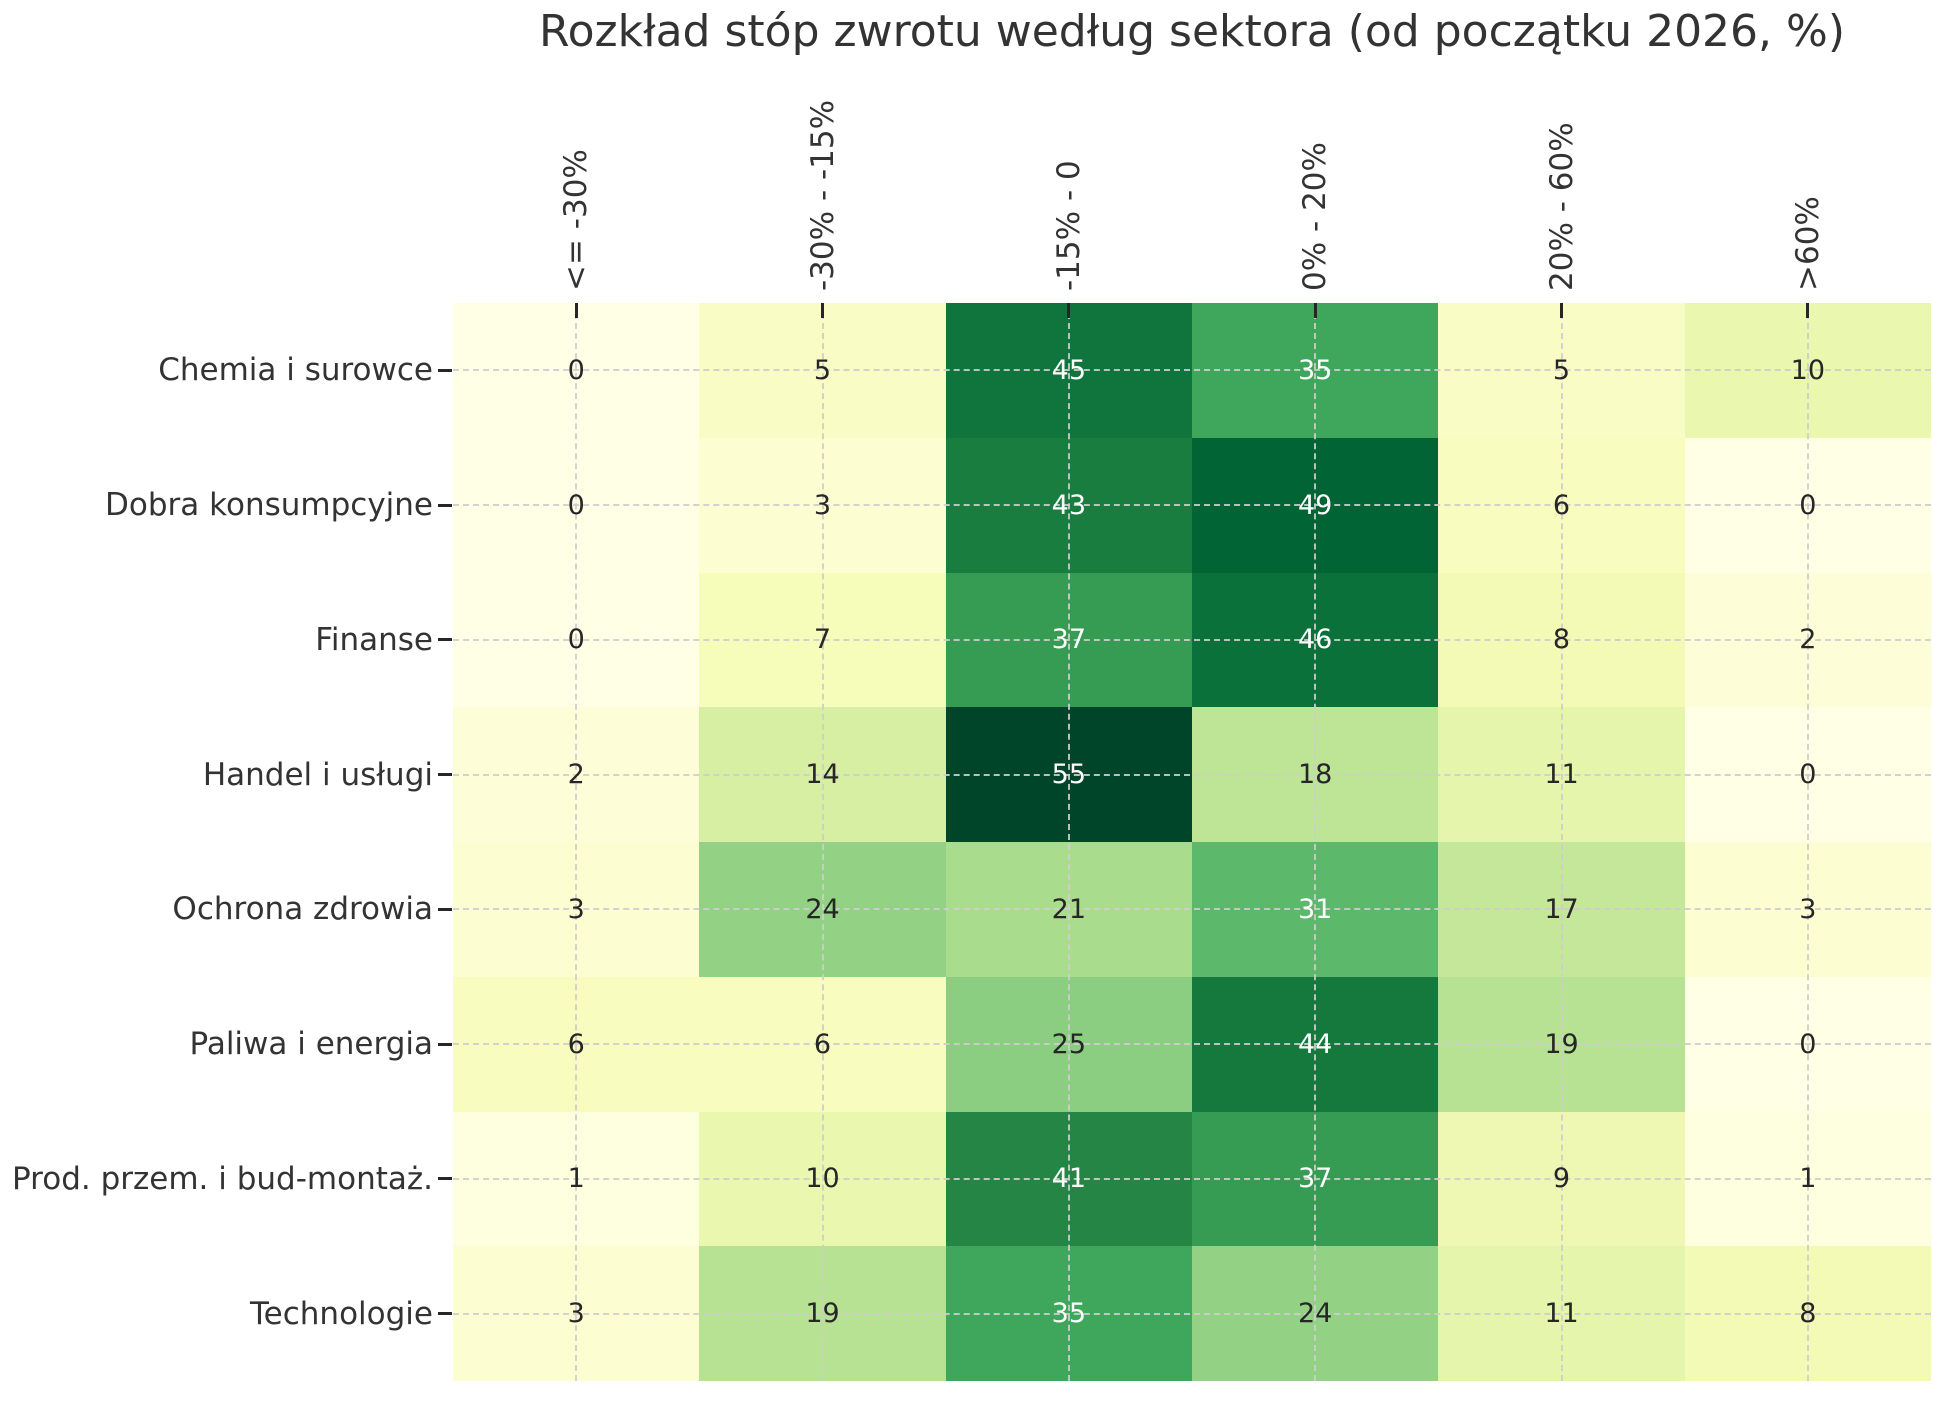 The width and height of the screenshot is (1934, 1403). I want to click on y-tick-label: Dobra konsumpcyjne, so click(269, 505).